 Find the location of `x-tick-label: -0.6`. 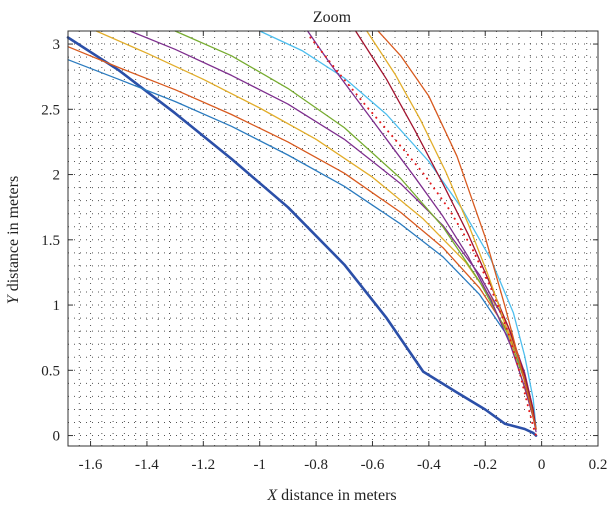

x-tick-label: -0.6 is located at coordinates (373, 465).